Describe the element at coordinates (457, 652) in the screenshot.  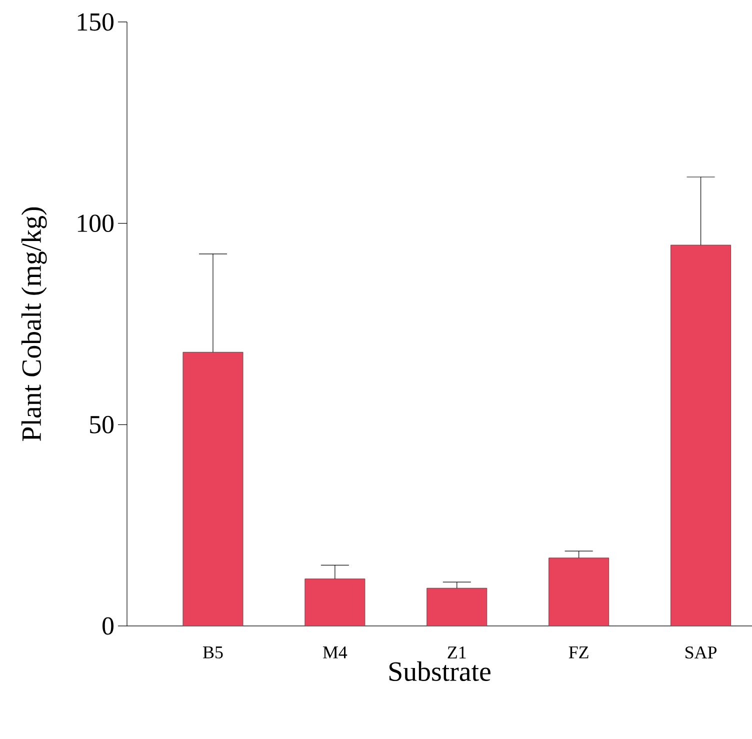
I see `x-tick-label: Z1` at that location.